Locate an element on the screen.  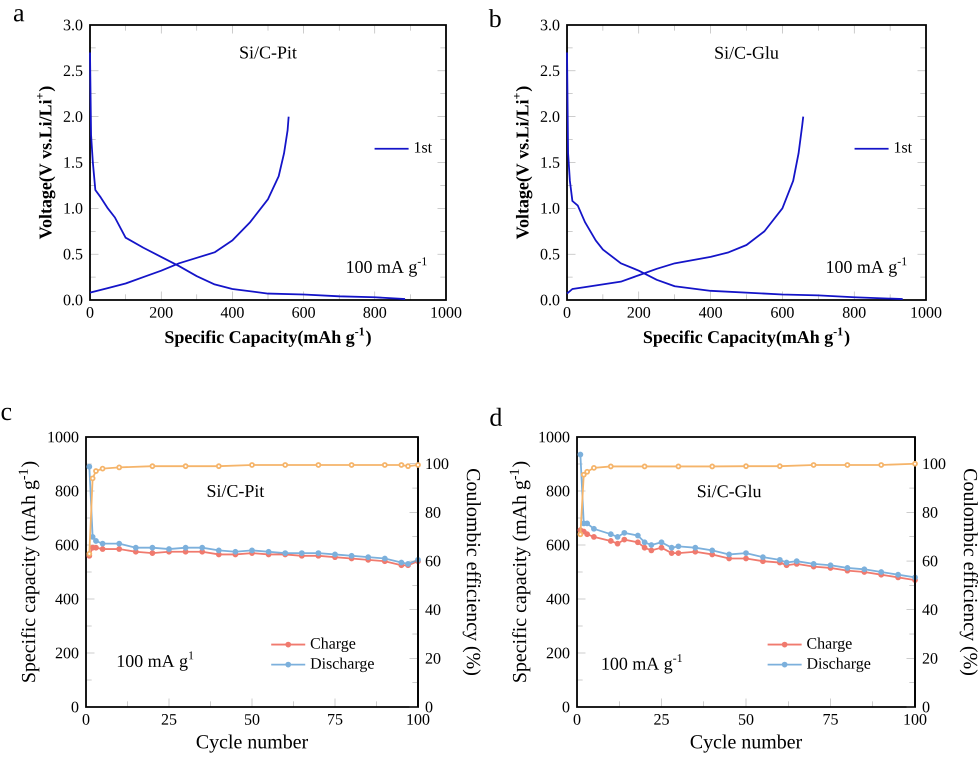
chart-title: c is located at coordinates (7, 414).